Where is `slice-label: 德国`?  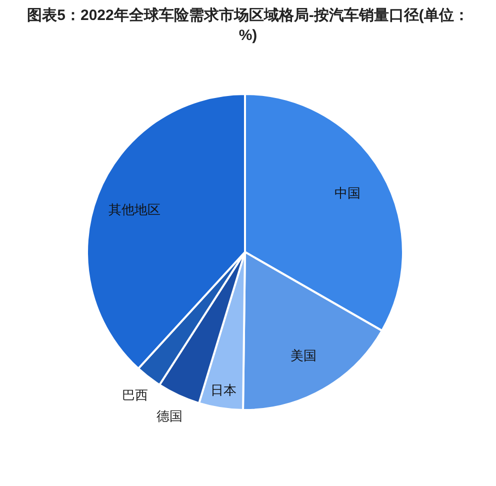
slice-label: 德国 is located at coordinates (169, 416).